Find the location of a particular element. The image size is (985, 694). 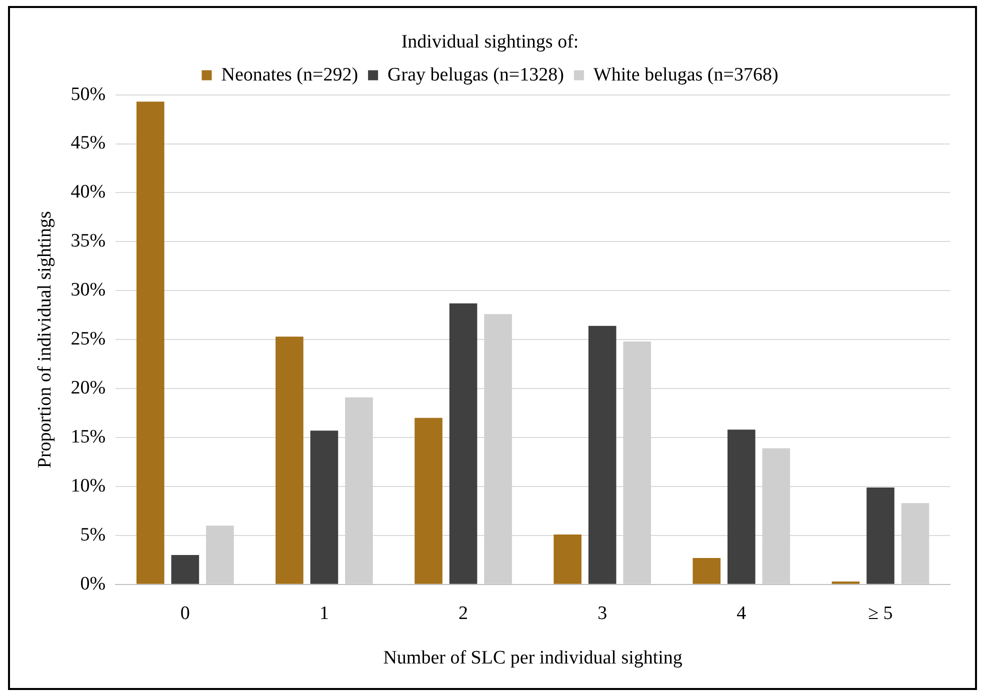

x-axis-title: Number of SLC per individual sighting is located at coordinates (533, 658).